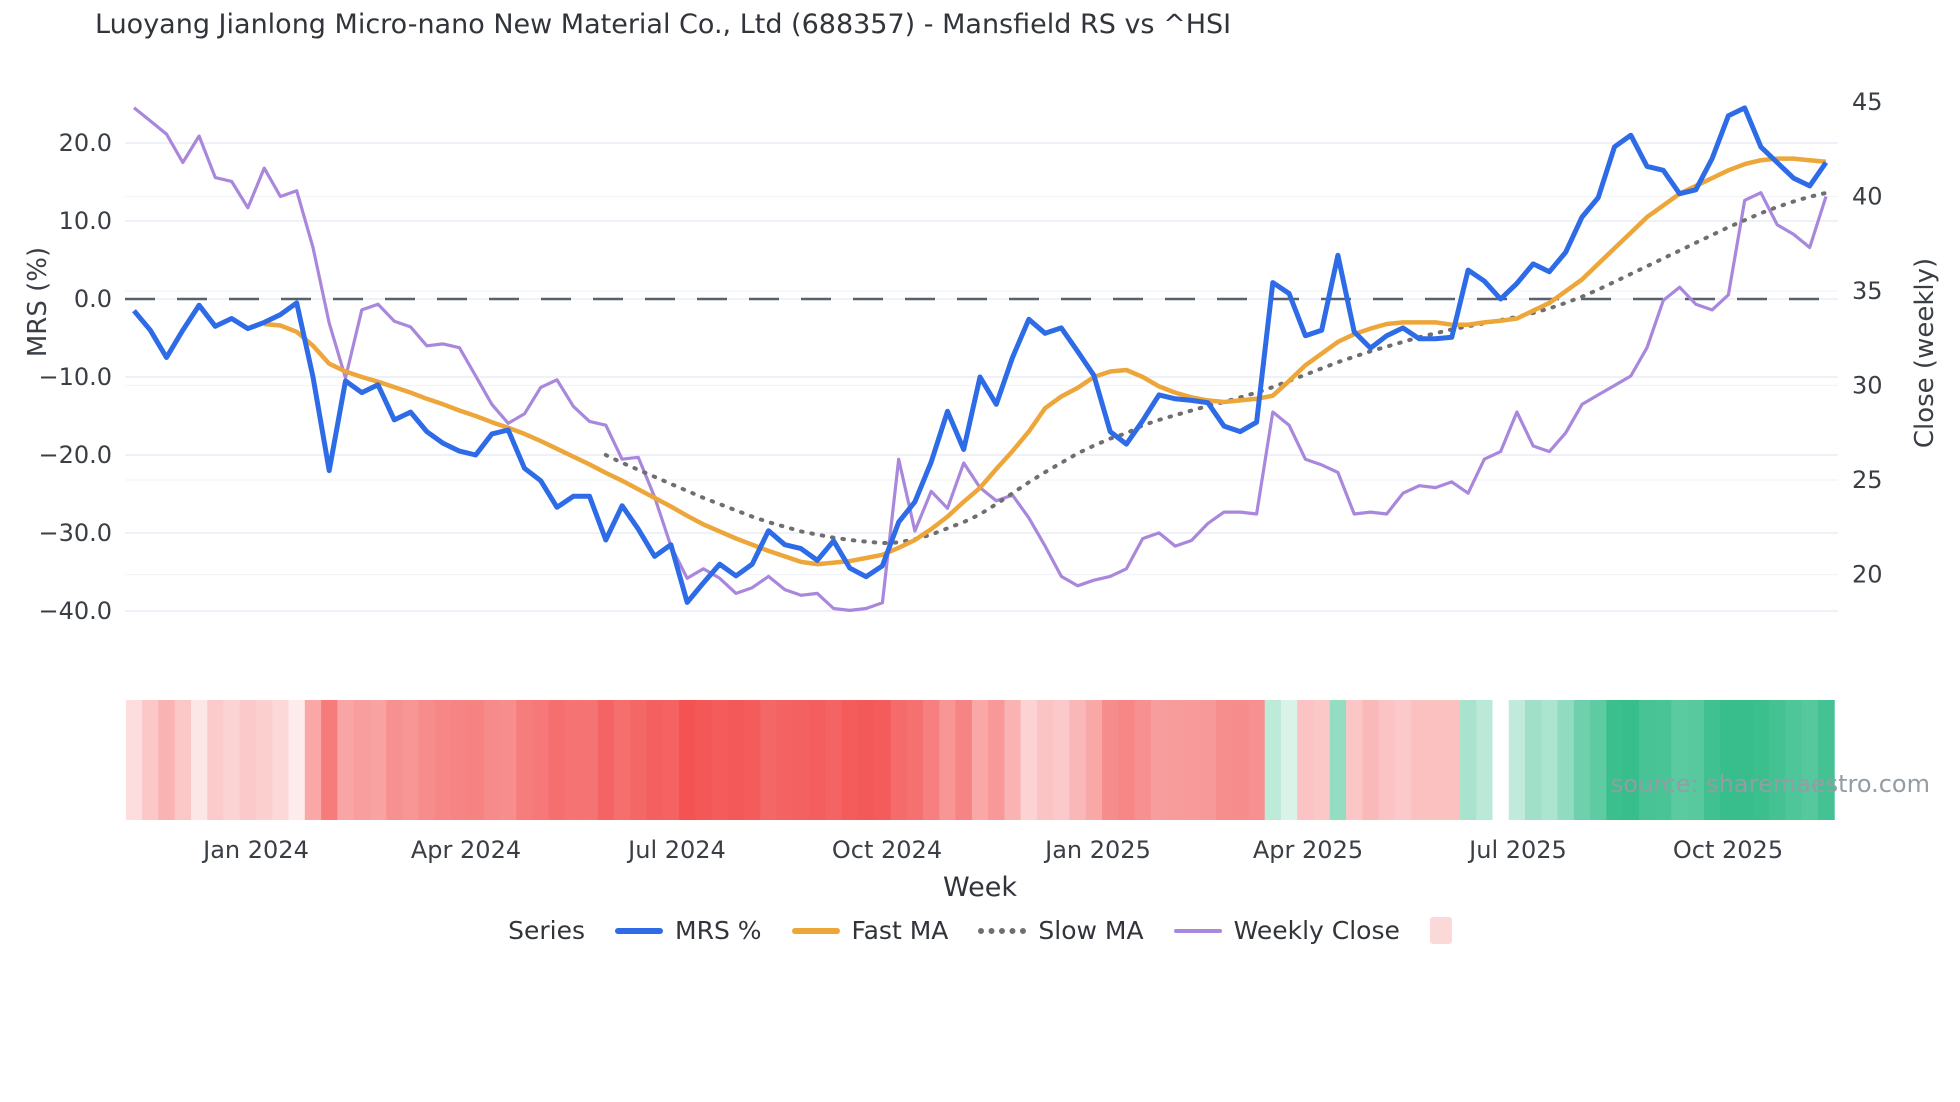 This screenshot has height=1102, width=1960. I want to click on legend-item-weekly-close: Weekly Close, so click(1286, 930).